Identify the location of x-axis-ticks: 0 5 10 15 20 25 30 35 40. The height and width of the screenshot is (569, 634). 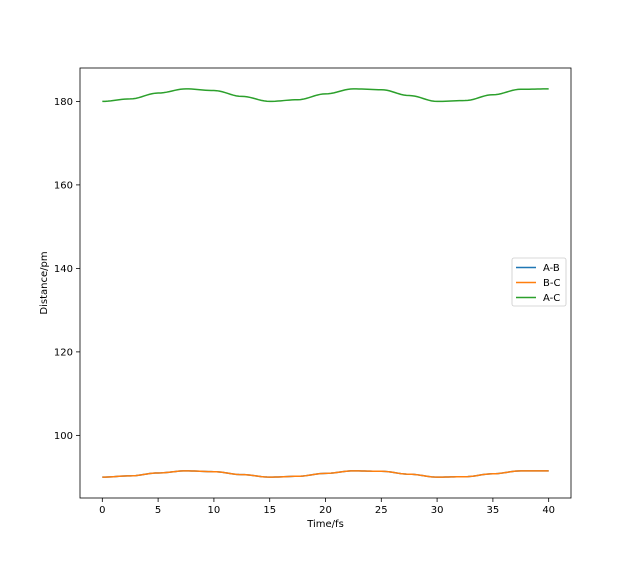
(327, 507).